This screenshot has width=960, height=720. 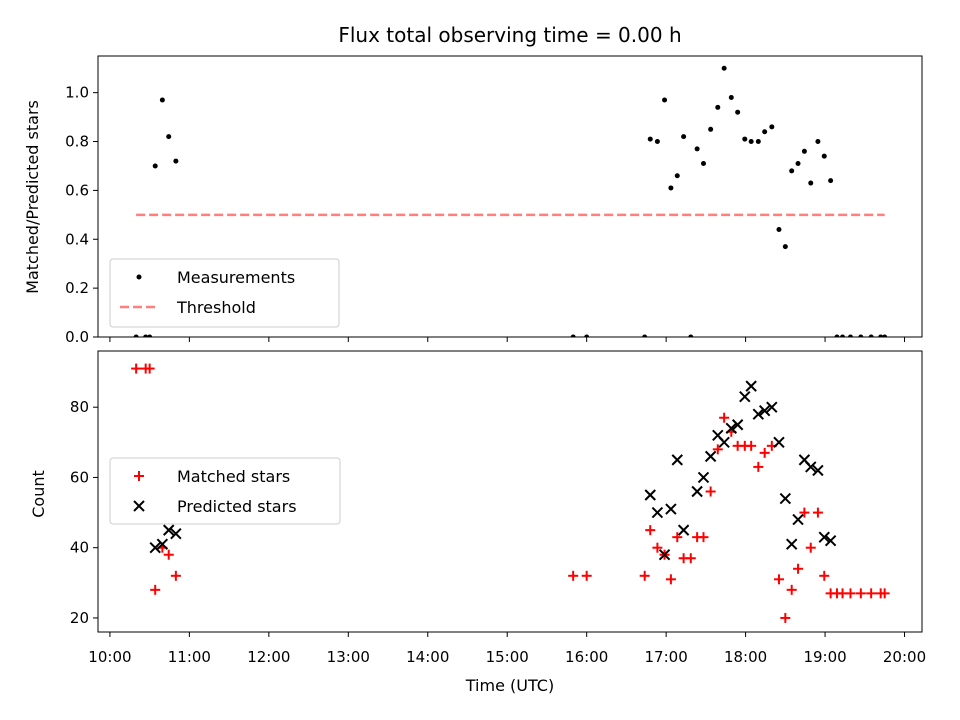 I want to click on legend: Measurements Threshold, so click(x=224, y=293).